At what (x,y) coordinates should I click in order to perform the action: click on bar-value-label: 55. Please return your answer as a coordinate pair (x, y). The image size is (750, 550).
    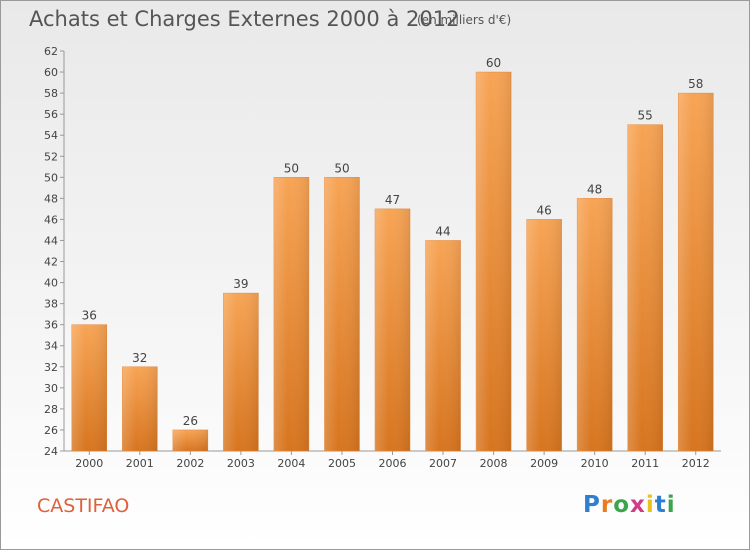
    Looking at the image, I should click on (645, 116).